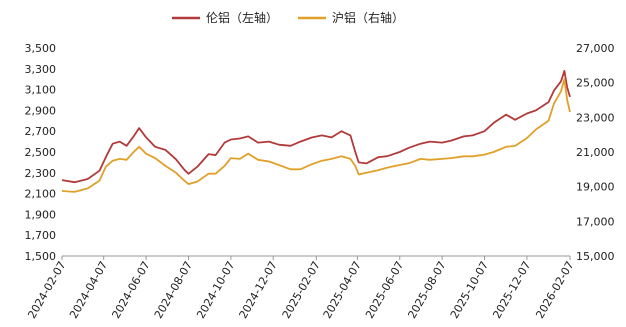 This screenshot has width=626, height=327. Describe the element at coordinates (595, 83) in the screenshot. I see `right-tick-label: 25,000` at that location.